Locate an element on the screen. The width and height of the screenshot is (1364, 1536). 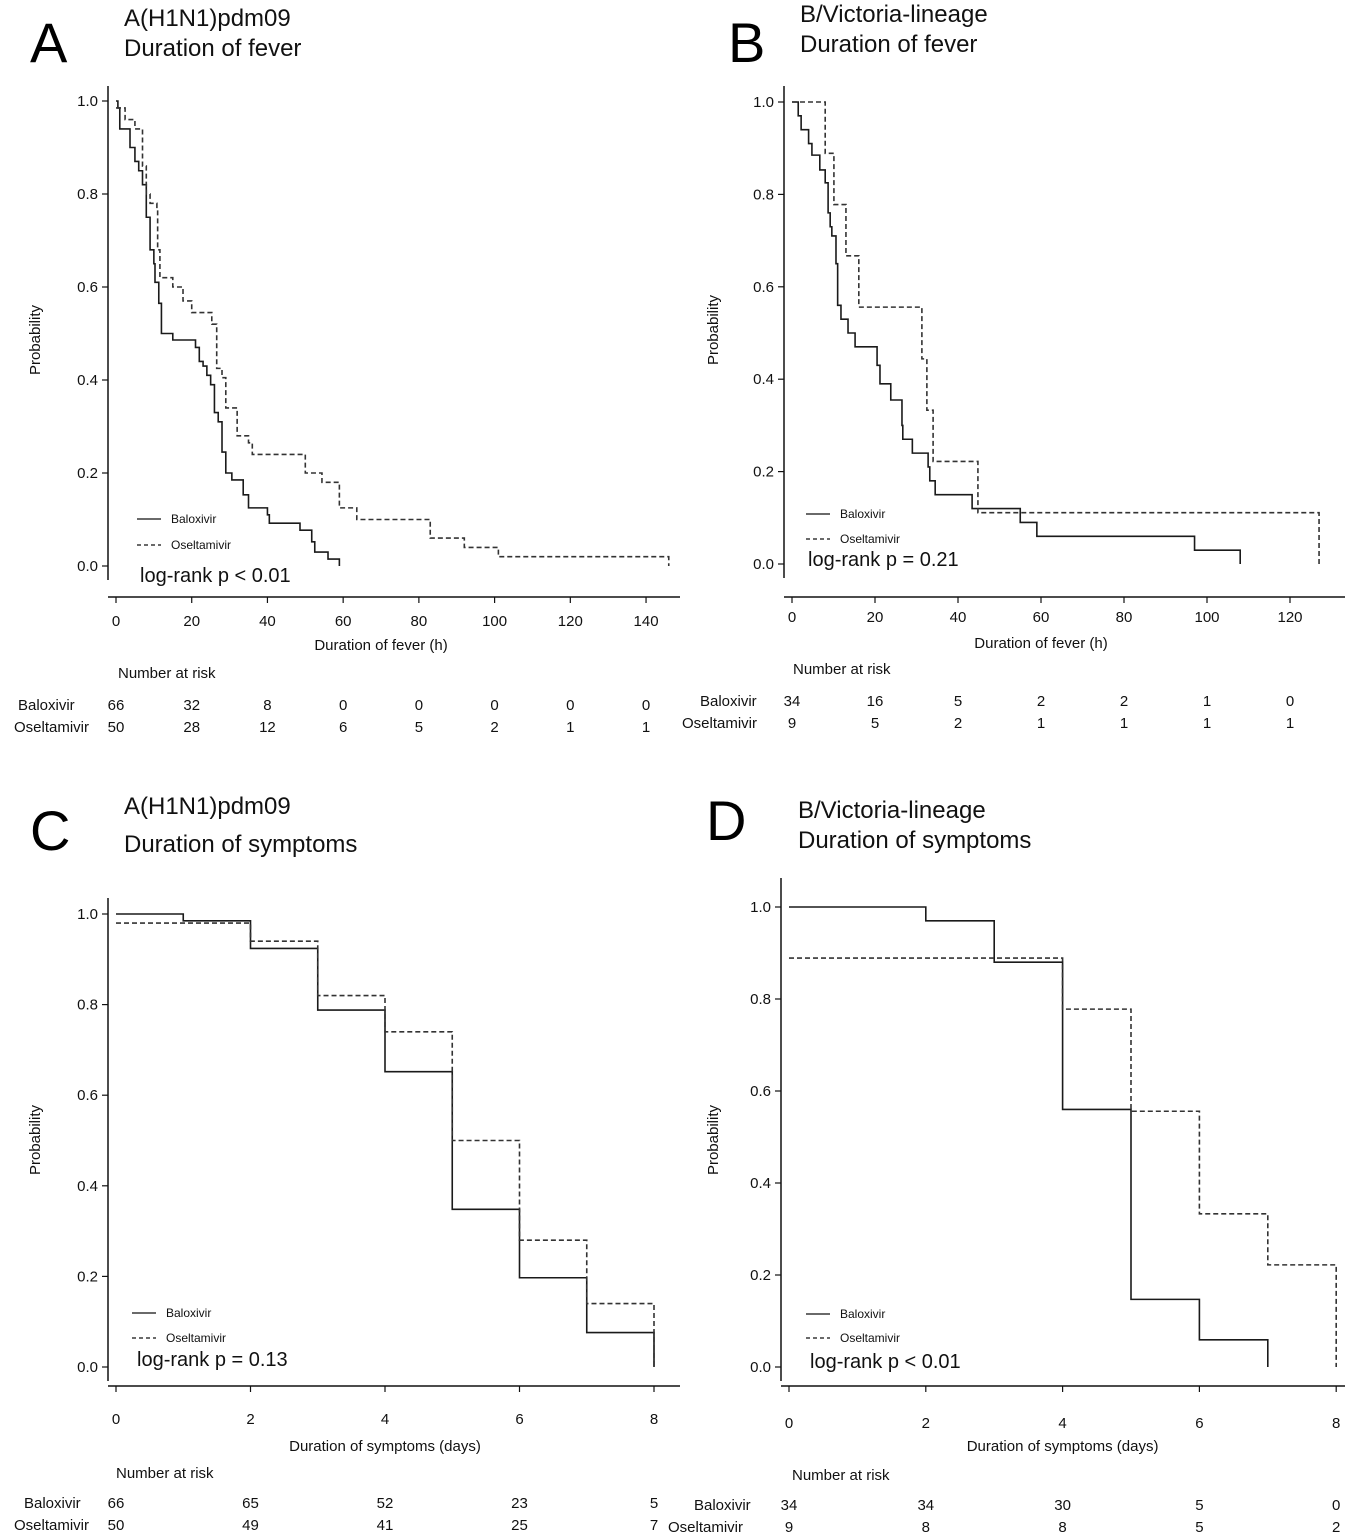
panel-letter: A is located at coordinates (49, 42).